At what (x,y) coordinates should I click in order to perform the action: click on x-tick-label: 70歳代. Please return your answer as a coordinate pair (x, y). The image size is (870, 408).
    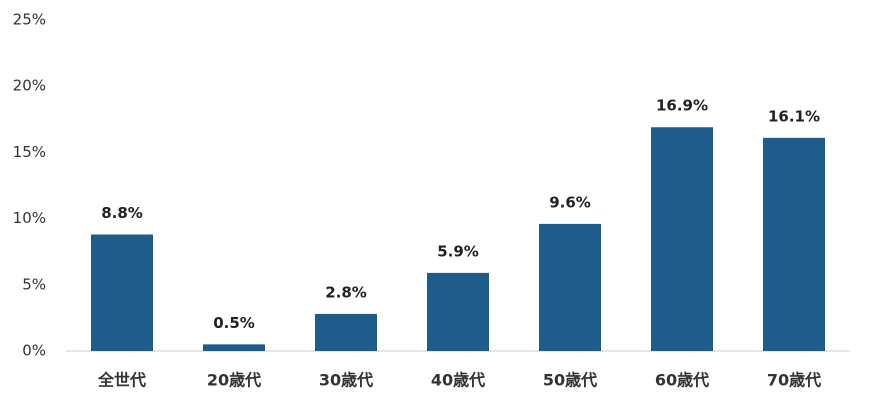
    Looking at the image, I should click on (794, 380).